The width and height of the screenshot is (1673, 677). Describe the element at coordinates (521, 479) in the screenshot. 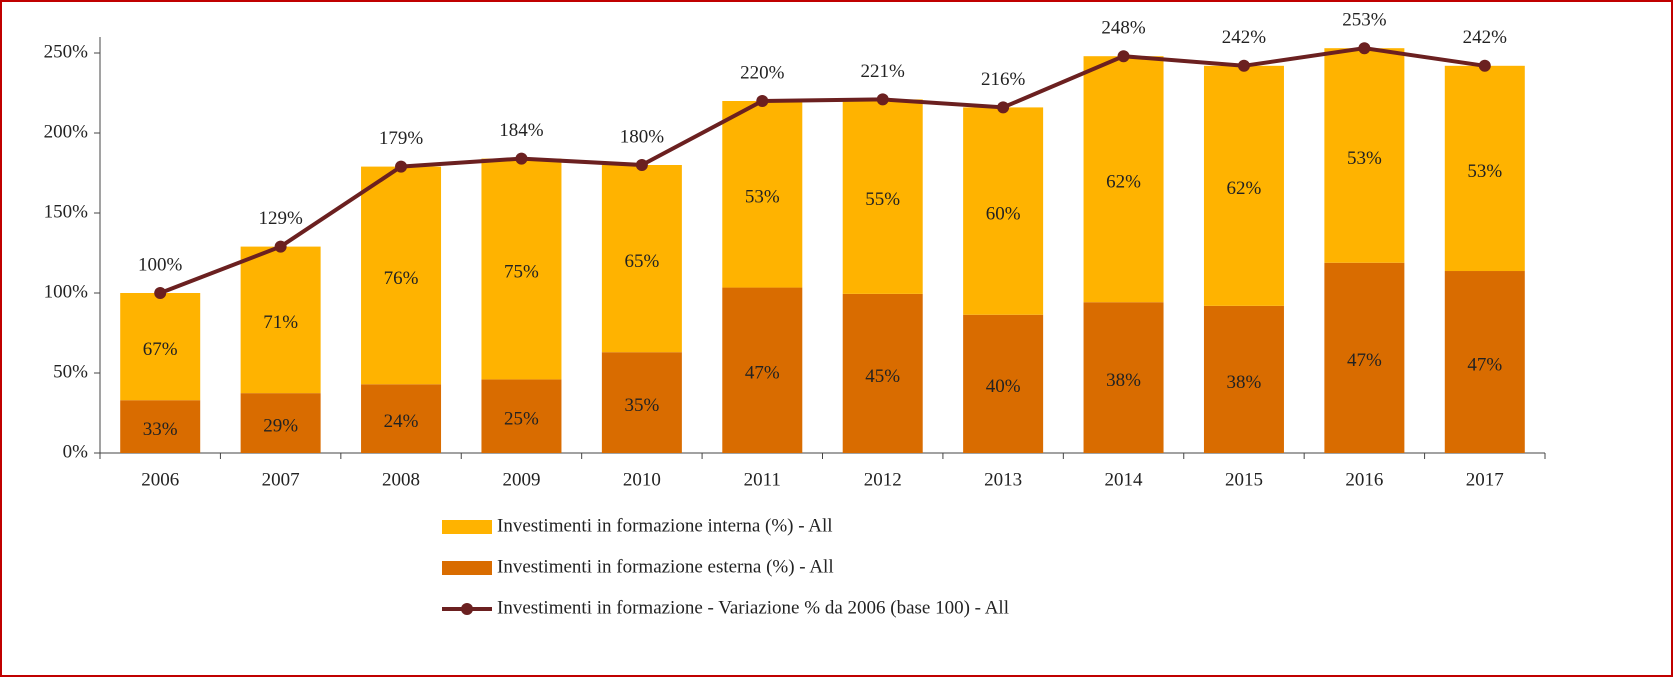

I see `x-tick-label: 2009` at that location.